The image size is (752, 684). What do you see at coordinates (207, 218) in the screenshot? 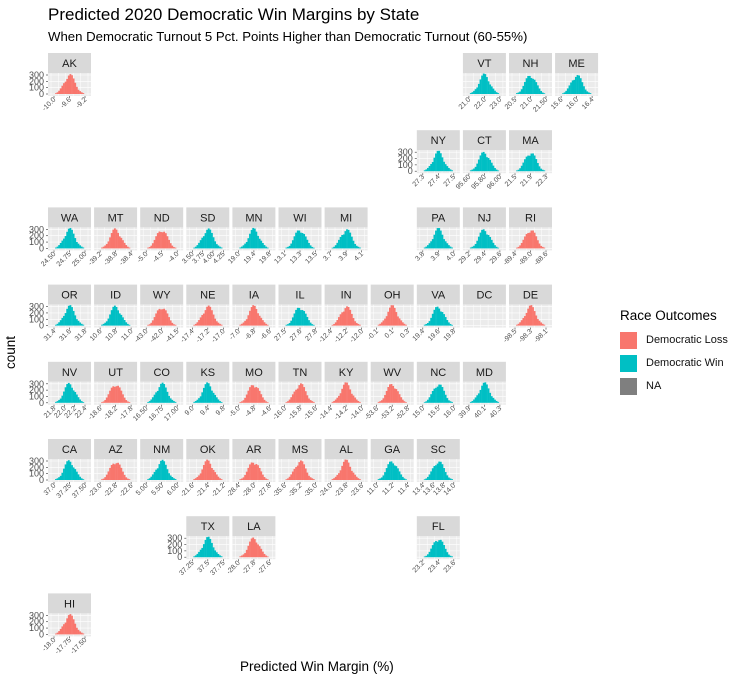
I see `facet-strip-label: SD` at bounding box center [207, 218].